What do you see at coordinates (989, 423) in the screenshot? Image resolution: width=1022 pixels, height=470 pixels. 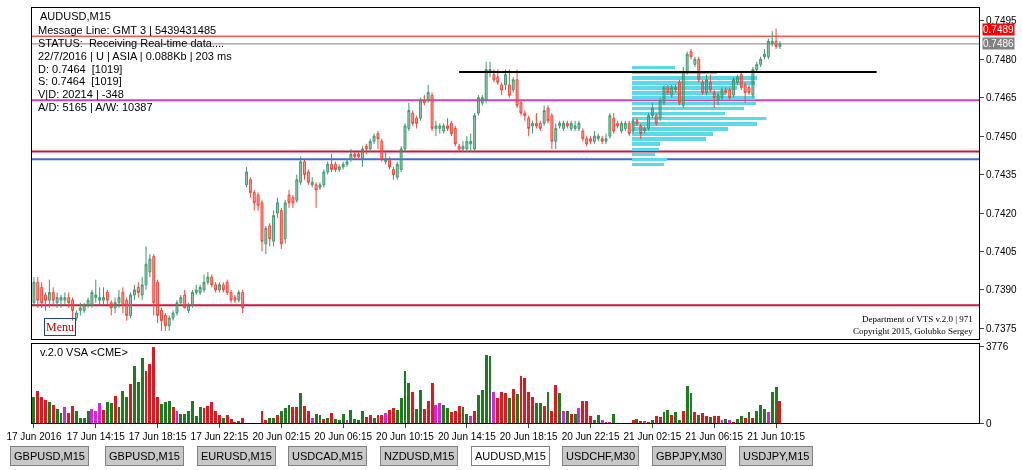 I see `y-tick-label: 0` at bounding box center [989, 423].